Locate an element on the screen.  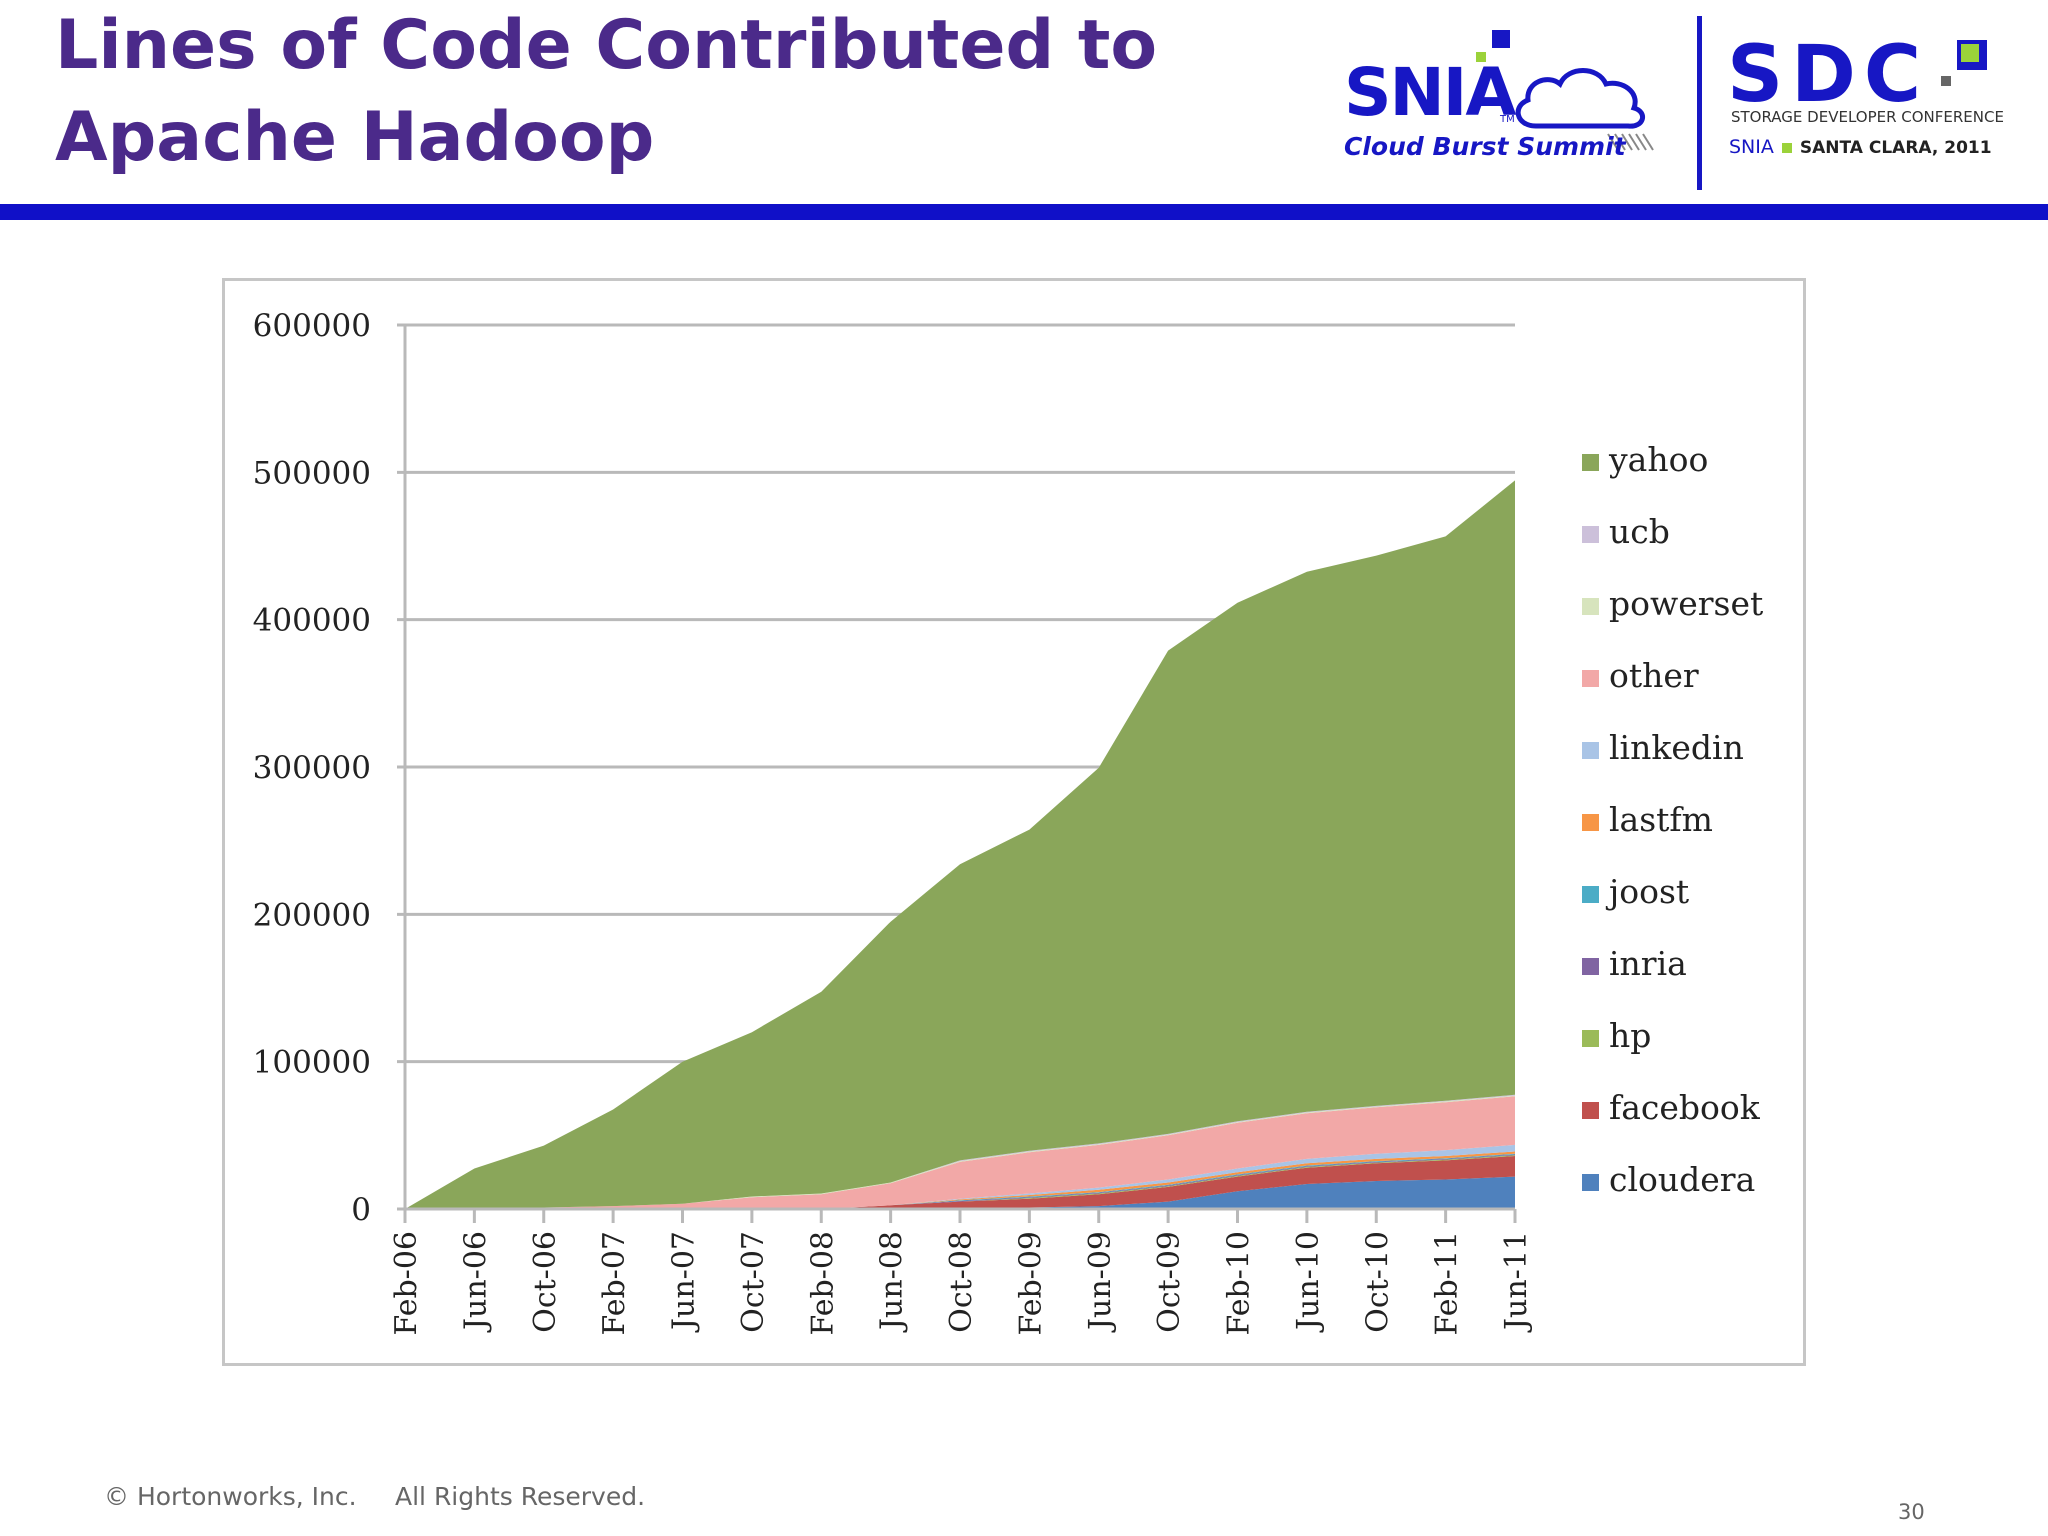
x-tick-label: Jun-06 is located at coordinates (475, 1282).